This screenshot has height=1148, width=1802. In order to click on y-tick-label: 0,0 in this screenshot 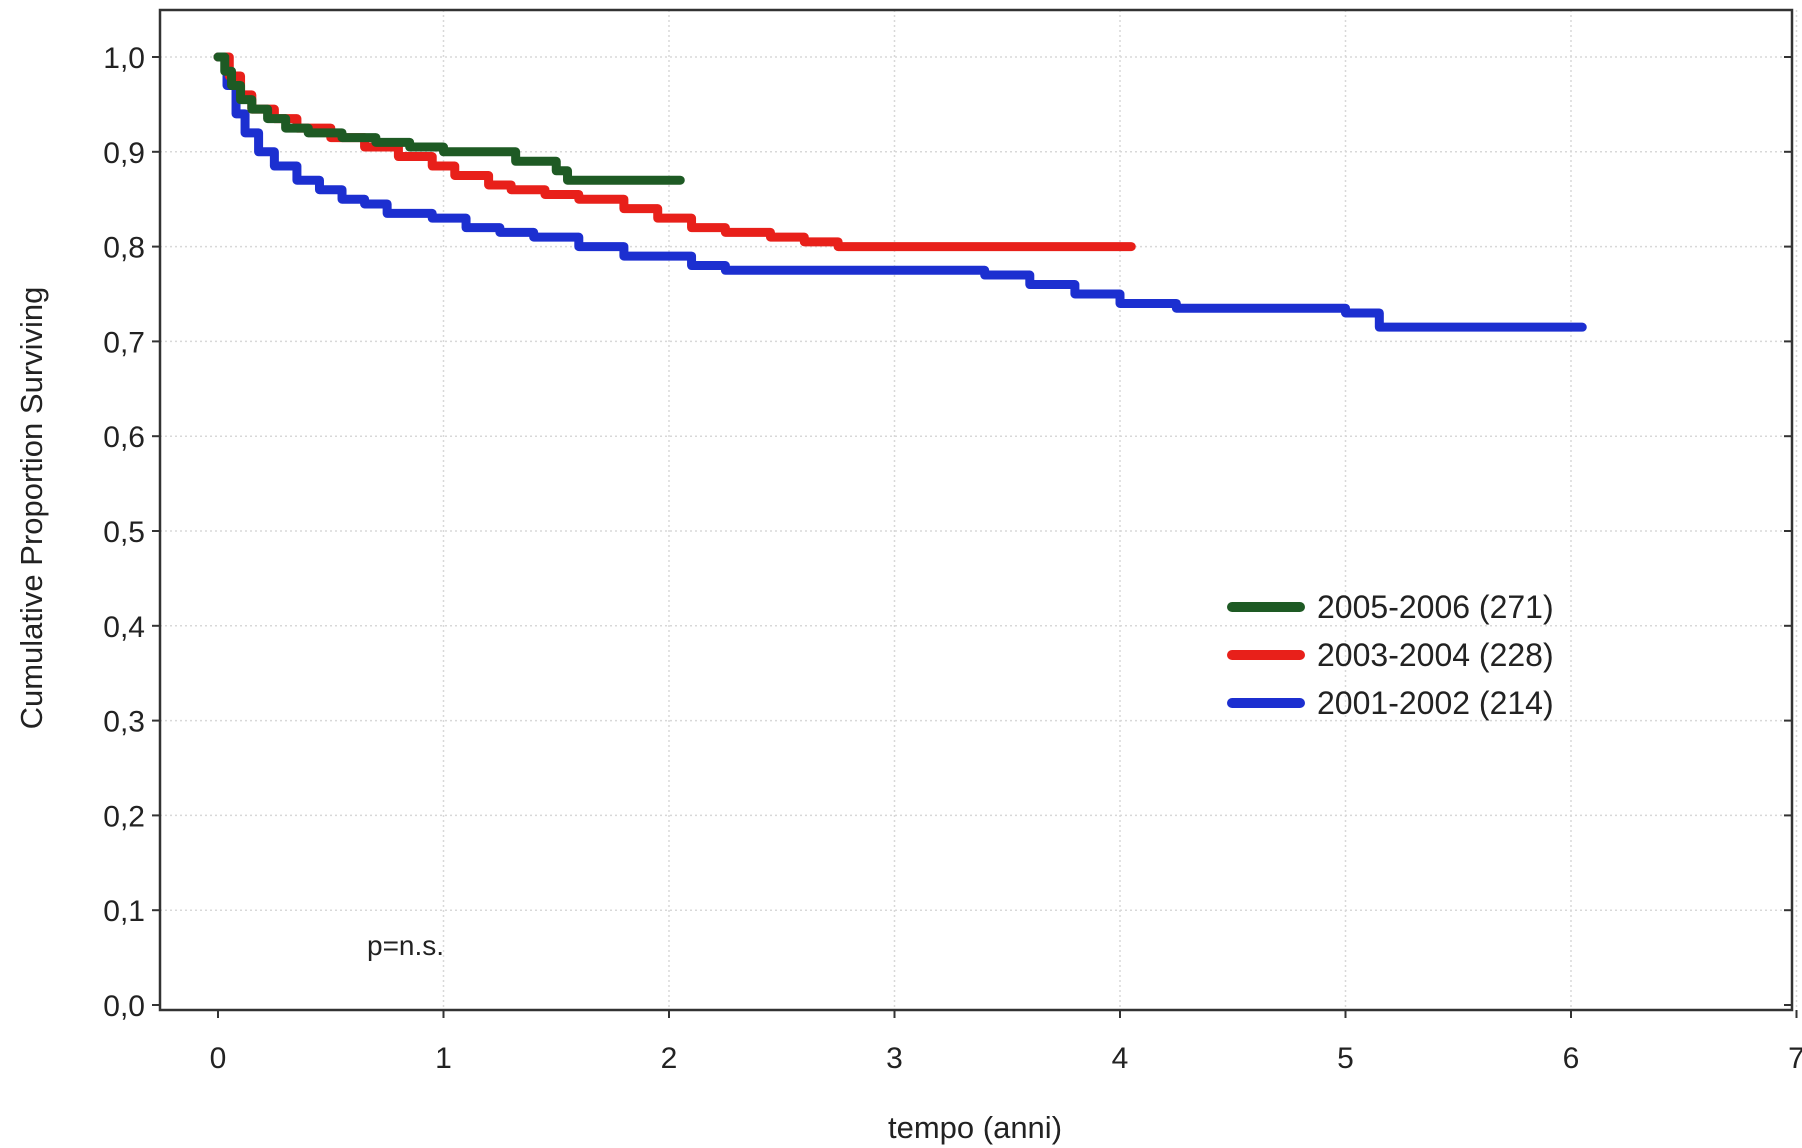, I will do `click(124, 1006)`.